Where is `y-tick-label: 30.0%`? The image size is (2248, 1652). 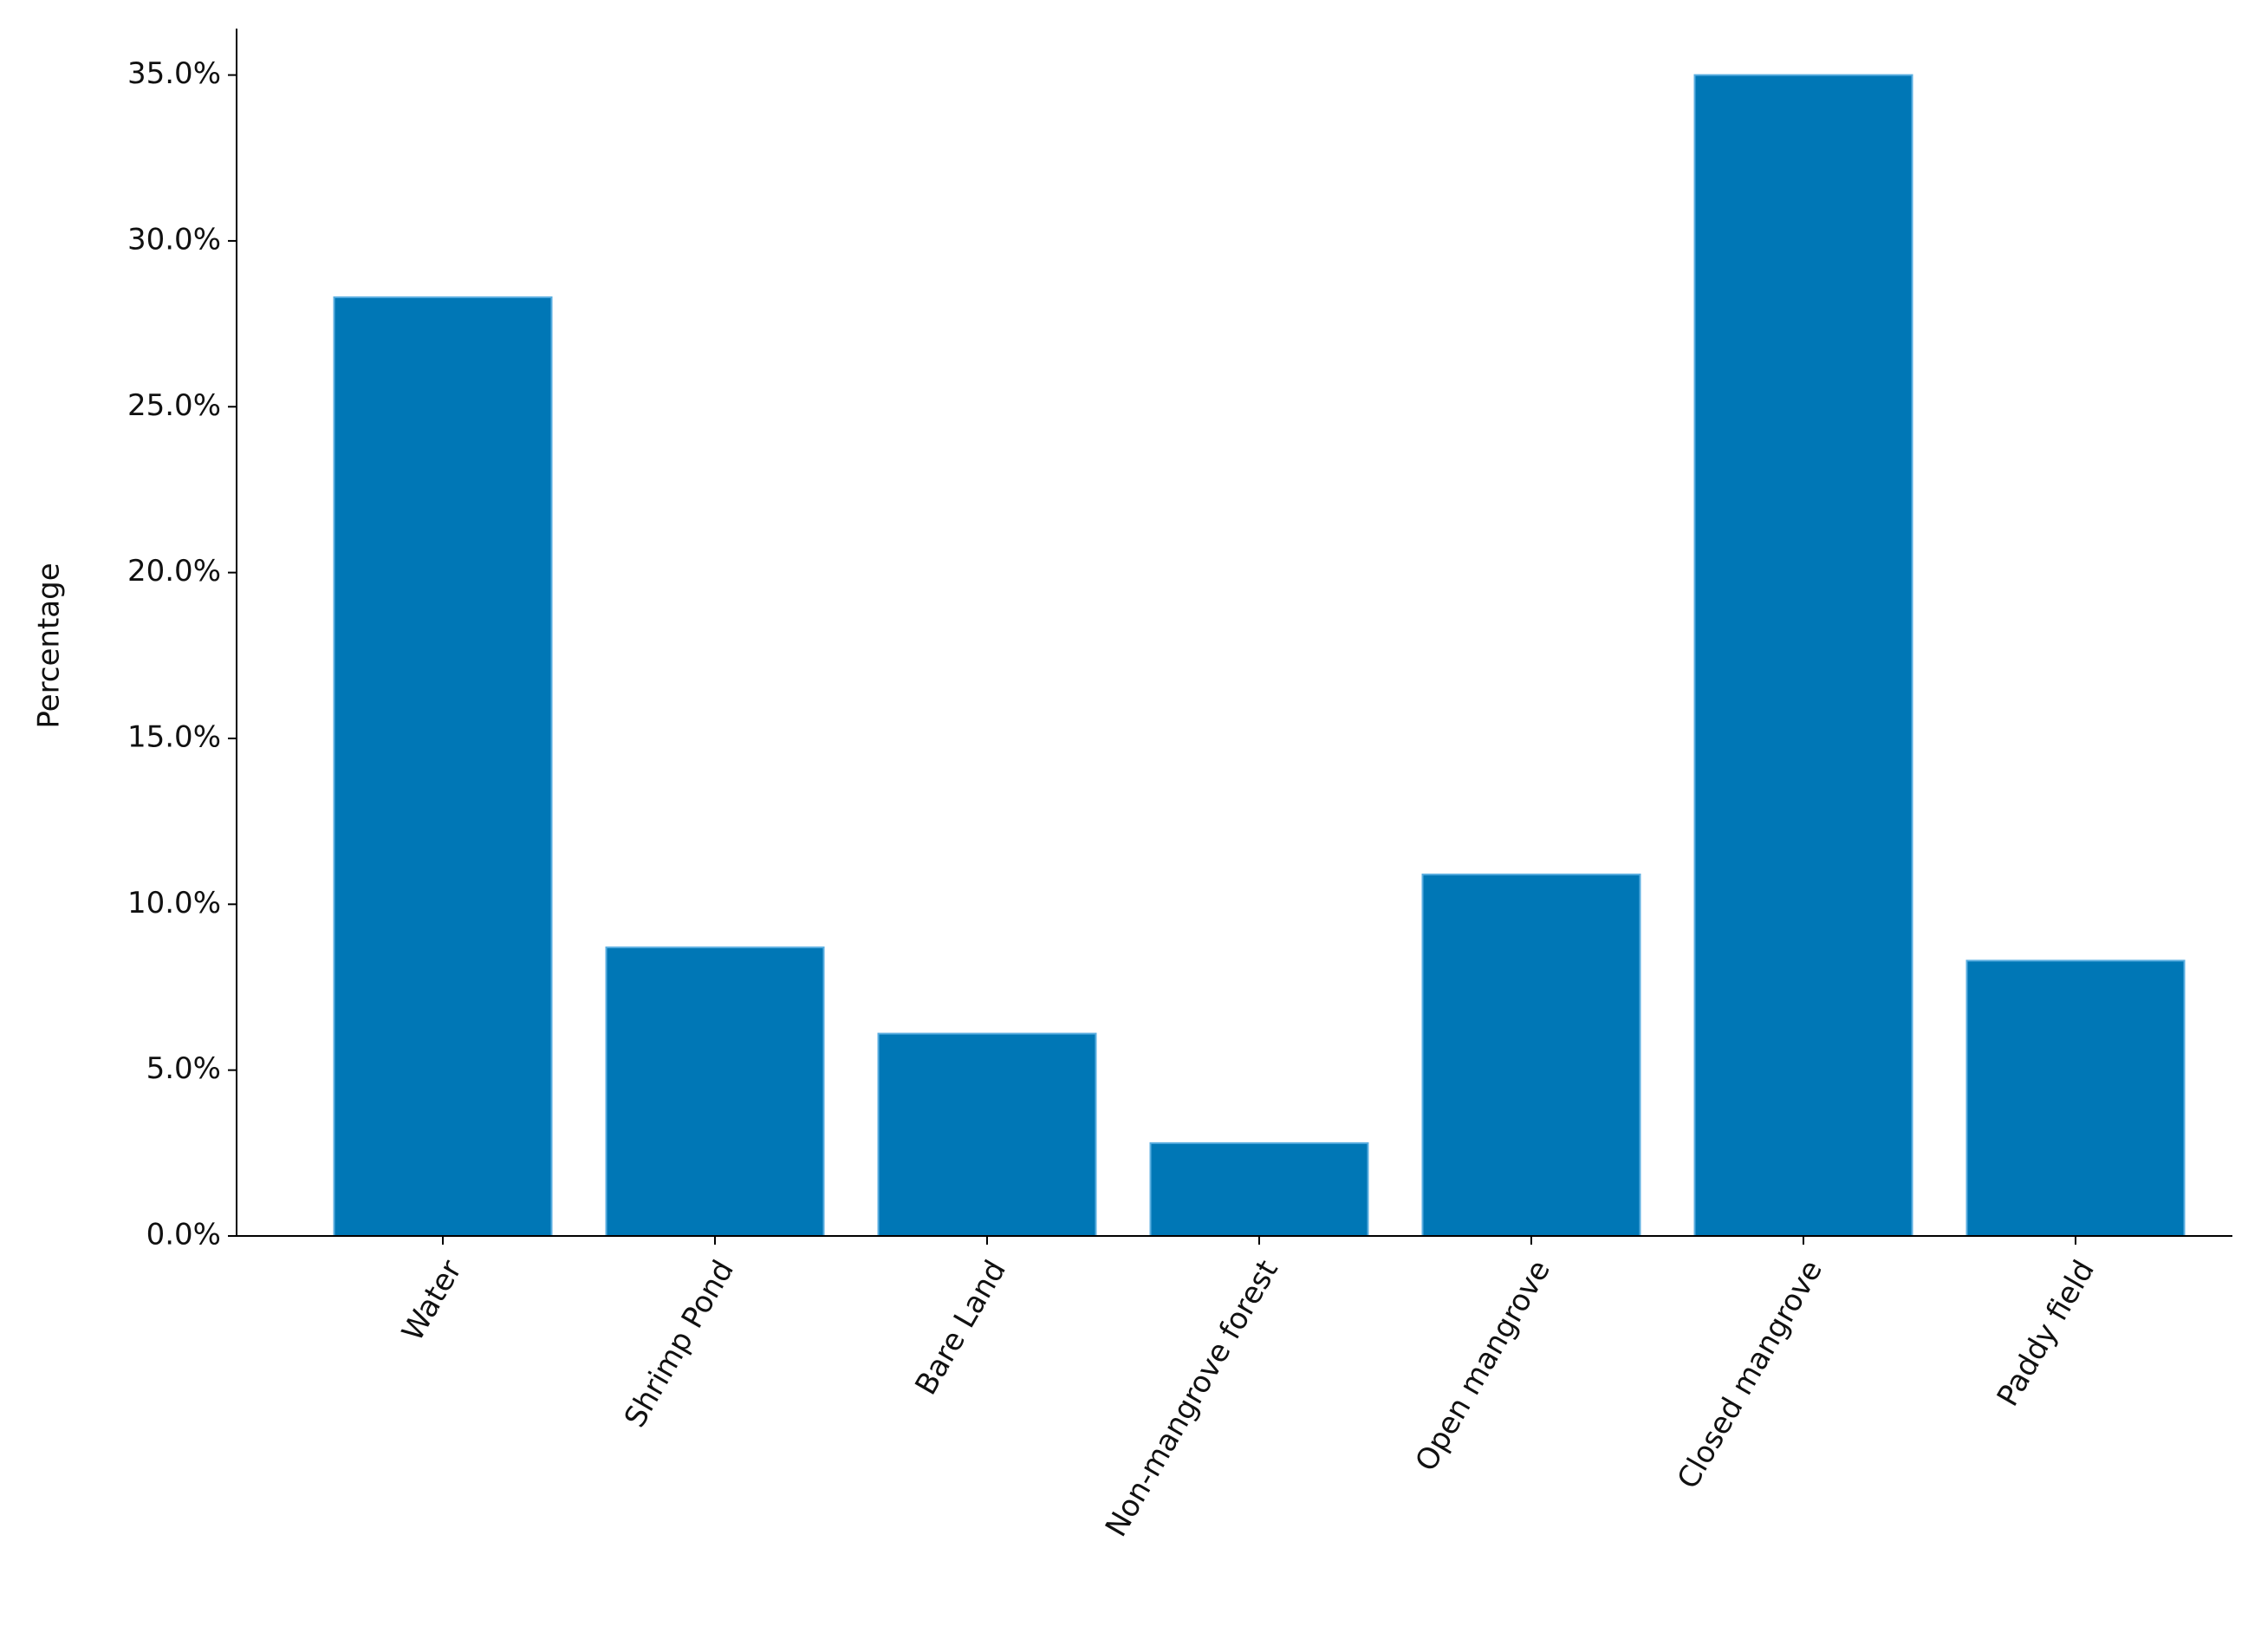 y-tick-label: 30.0% is located at coordinates (174, 239).